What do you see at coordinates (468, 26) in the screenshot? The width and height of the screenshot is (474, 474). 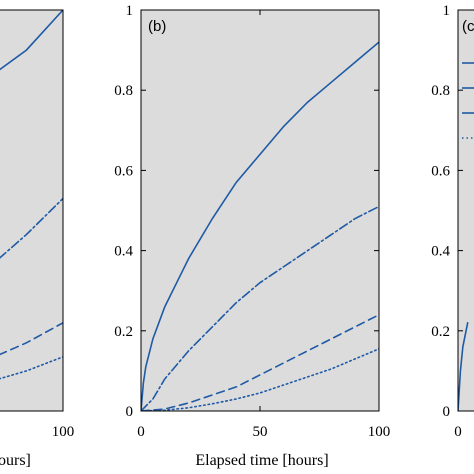 I see `panel-label: (c` at bounding box center [468, 26].